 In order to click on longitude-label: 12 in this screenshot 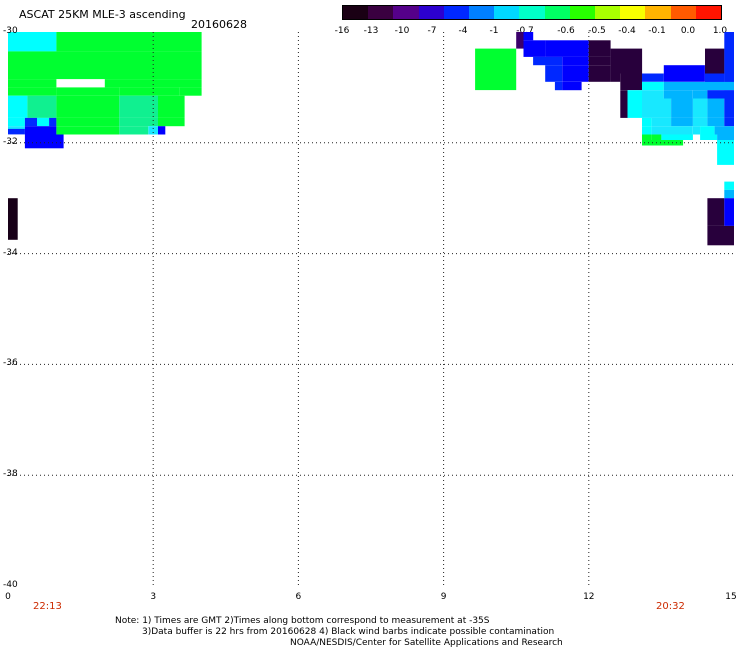, I will do `click(589, 597)`.